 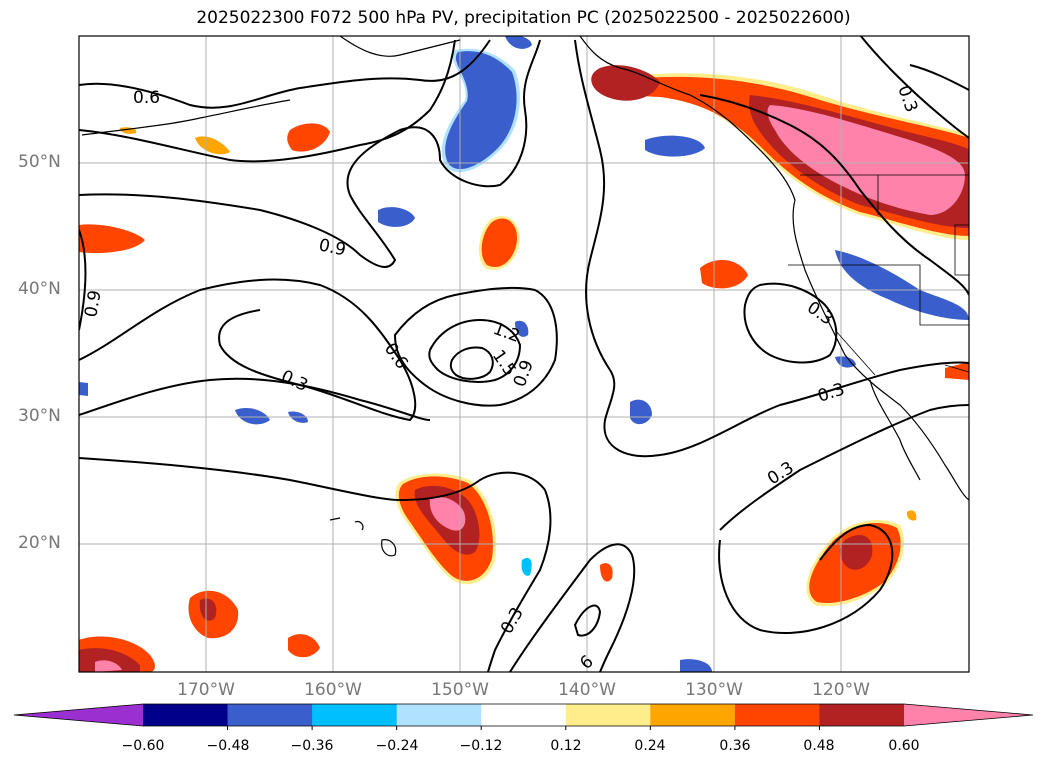 What do you see at coordinates (112, 239) in the screenshot?
I see `precip-blob-west-edge` at bounding box center [112, 239].